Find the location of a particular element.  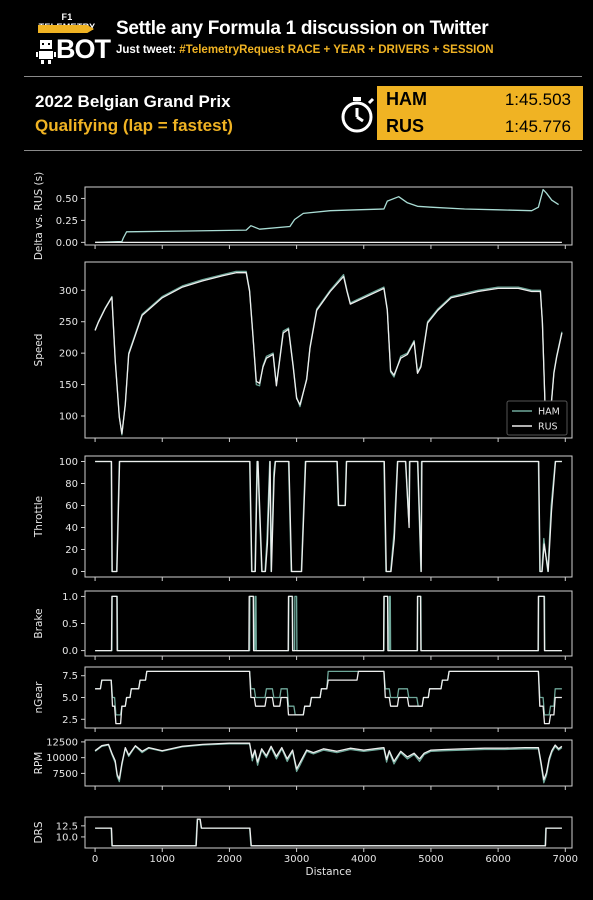

y-tick-label: 1.0 is located at coordinates (70, 597).